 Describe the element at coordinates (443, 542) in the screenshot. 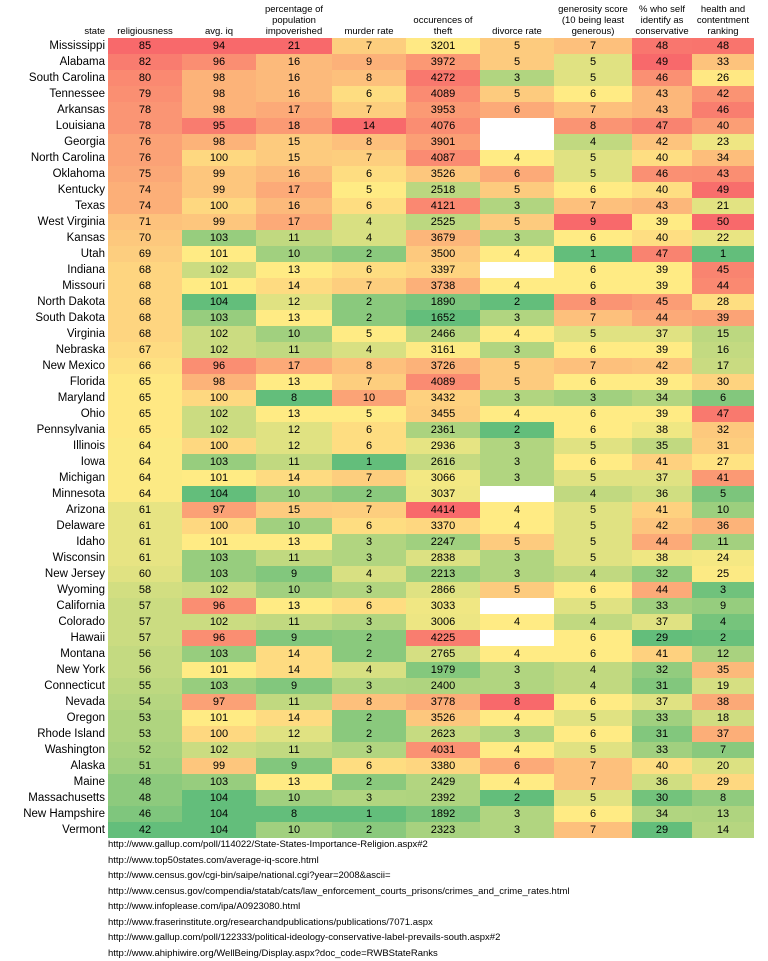

I see `value-cell: 2247` at that location.